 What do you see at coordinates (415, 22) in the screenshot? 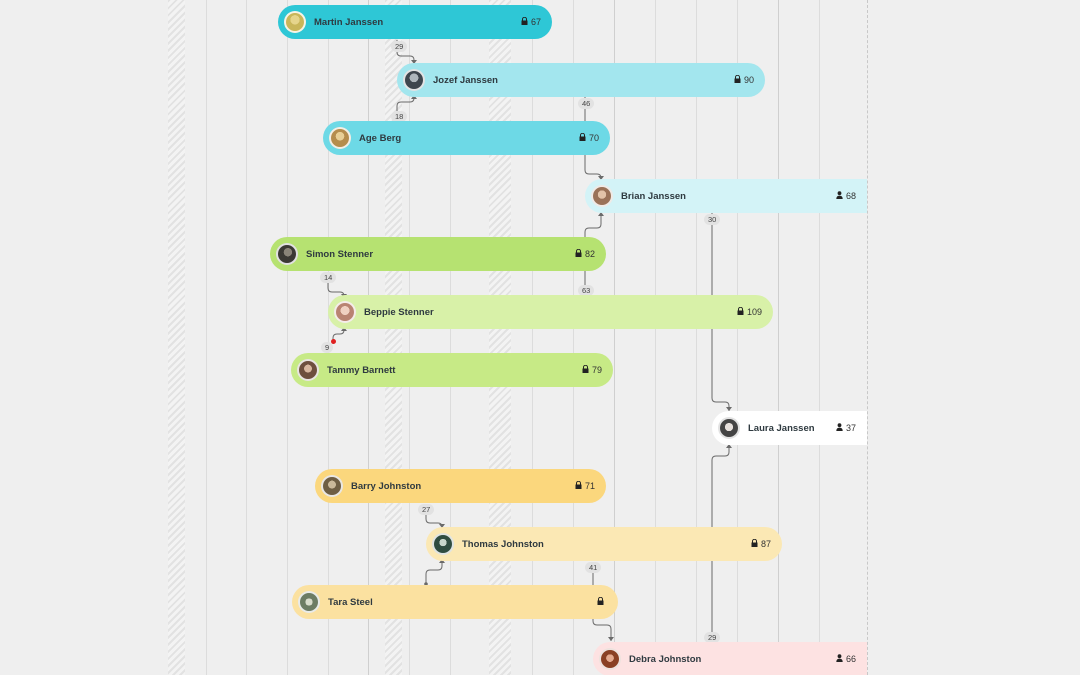
I see `person-bar-martin: Martin Janssen 67` at bounding box center [415, 22].